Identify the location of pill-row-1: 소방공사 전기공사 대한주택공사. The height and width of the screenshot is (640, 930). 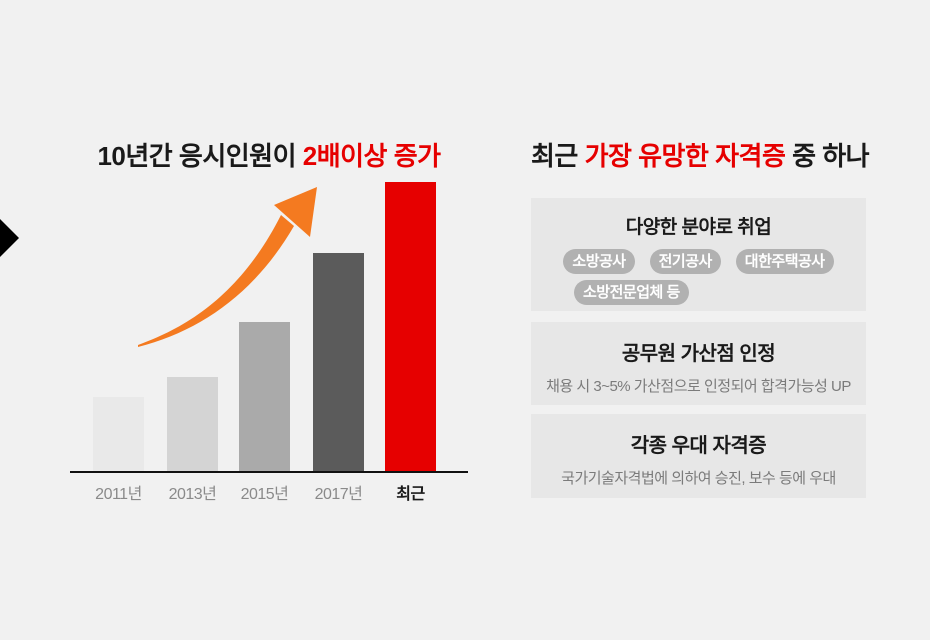
(698, 261).